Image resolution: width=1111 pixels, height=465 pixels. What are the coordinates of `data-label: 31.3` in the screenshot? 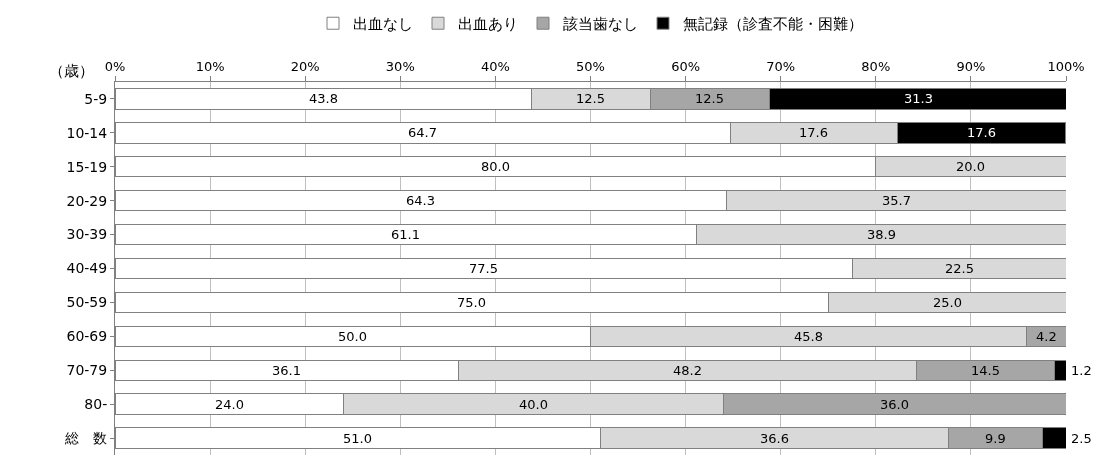 It's located at (918, 98).